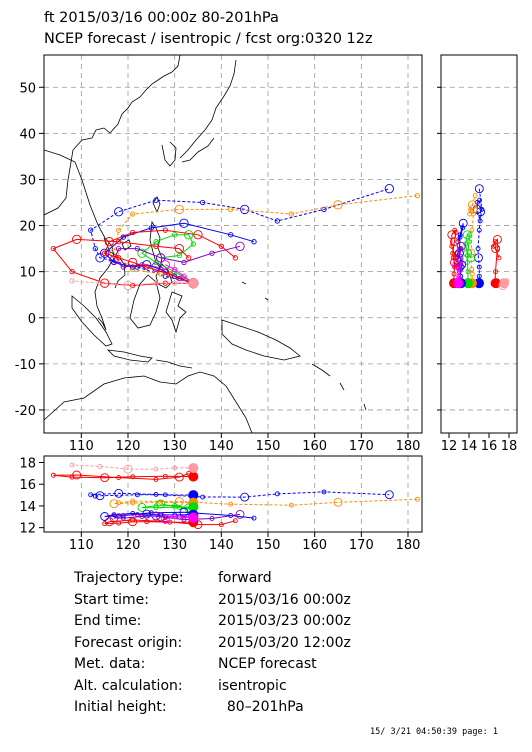 Image resolution: width=532 pixels, height=752 pixels. Describe the element at coordinates (81, 545) in the screenshot. I see `lon-tick-label: 110` at that location.